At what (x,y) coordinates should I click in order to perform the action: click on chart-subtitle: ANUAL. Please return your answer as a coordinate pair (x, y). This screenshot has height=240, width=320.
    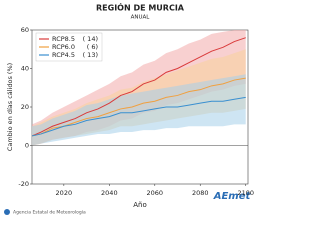
    Looking at the image, I should click on (141, 18).